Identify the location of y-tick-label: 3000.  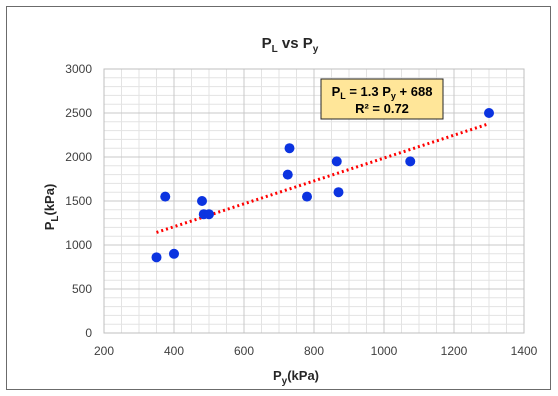
(78, 69).